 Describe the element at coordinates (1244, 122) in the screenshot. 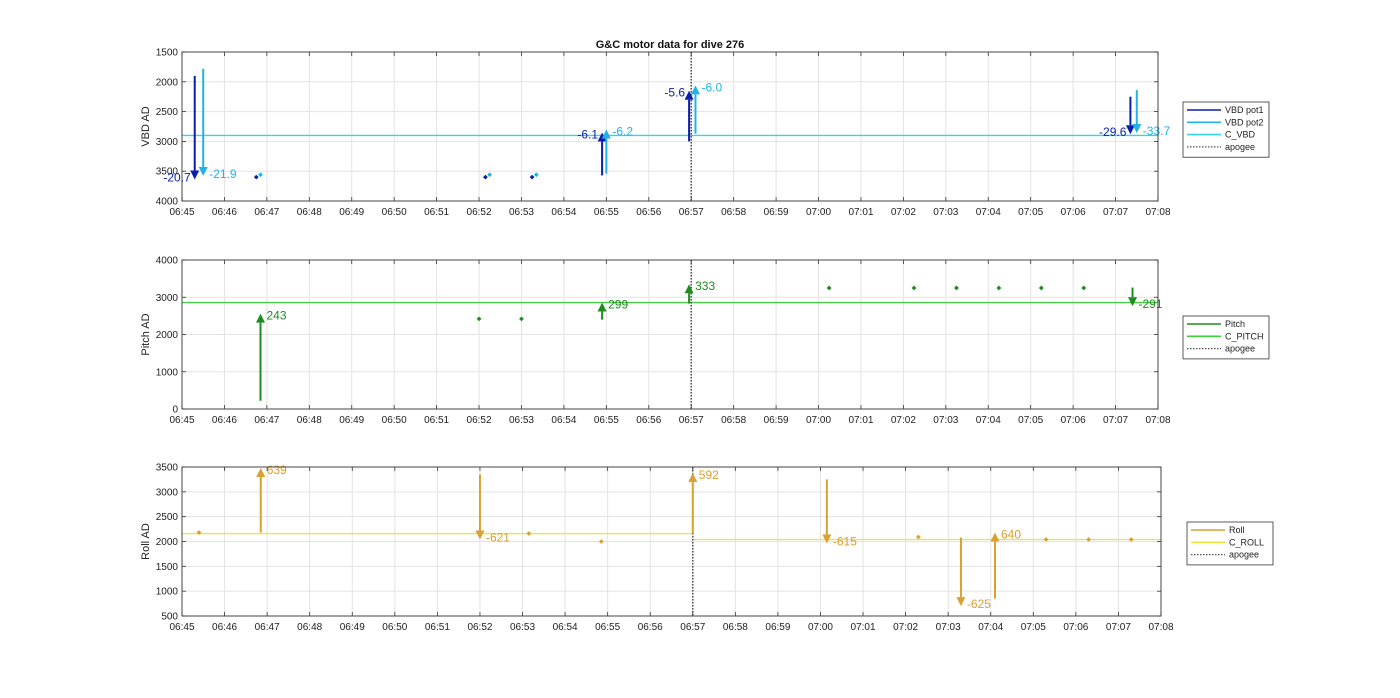

I see `legend-label: VBD pot2` at that location.